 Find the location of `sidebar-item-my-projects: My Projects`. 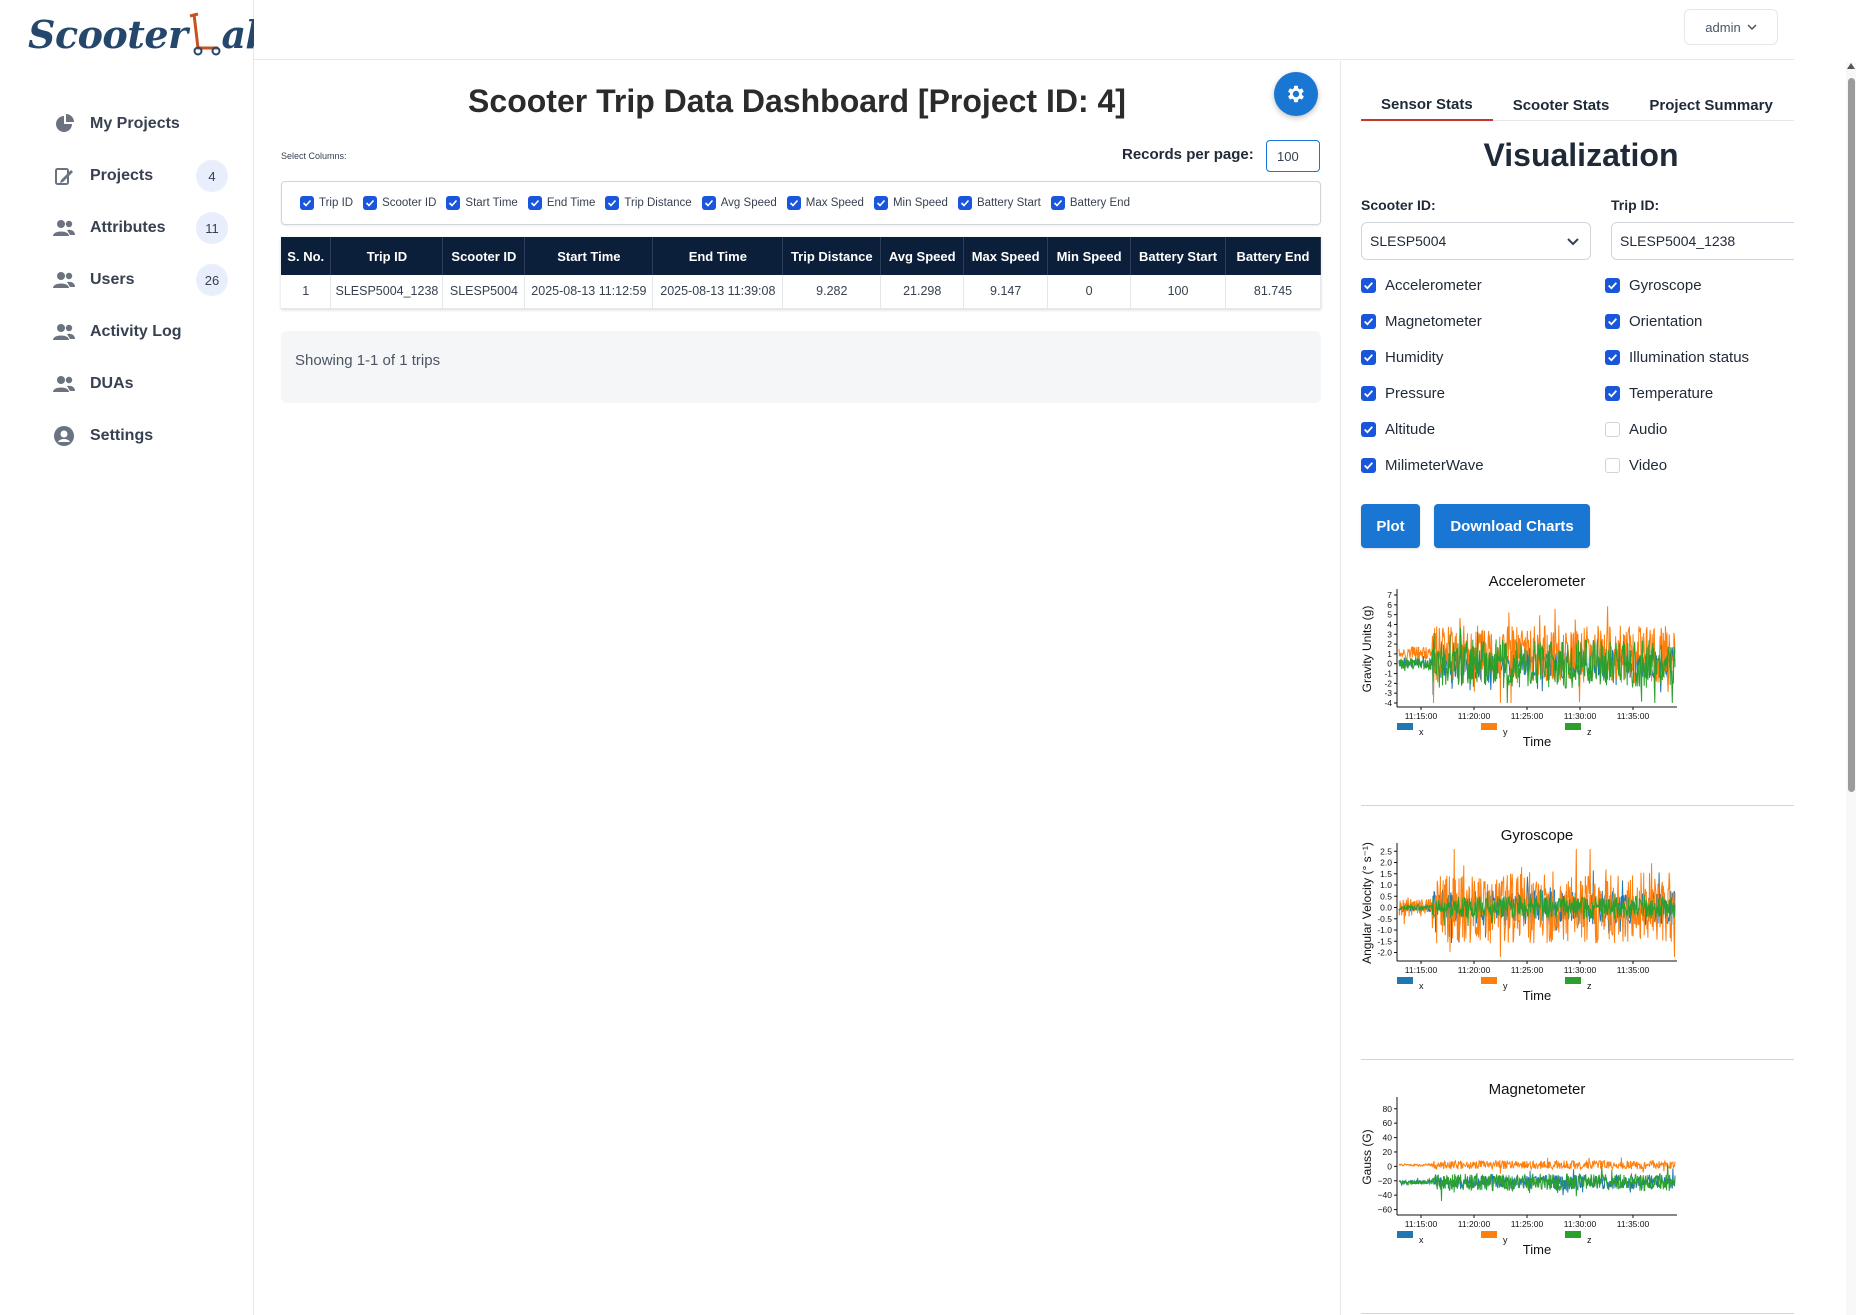

sidebar-item-my-projects: My Projects is located at coordinates (127, 124).